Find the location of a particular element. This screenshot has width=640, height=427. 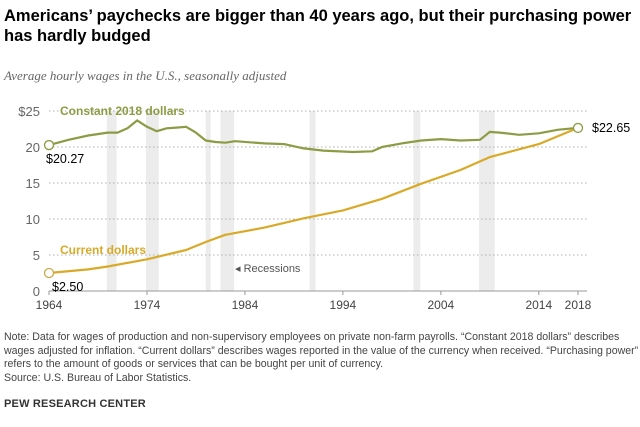

start-value-label: $20.27 is located at coordinates (65, 159).